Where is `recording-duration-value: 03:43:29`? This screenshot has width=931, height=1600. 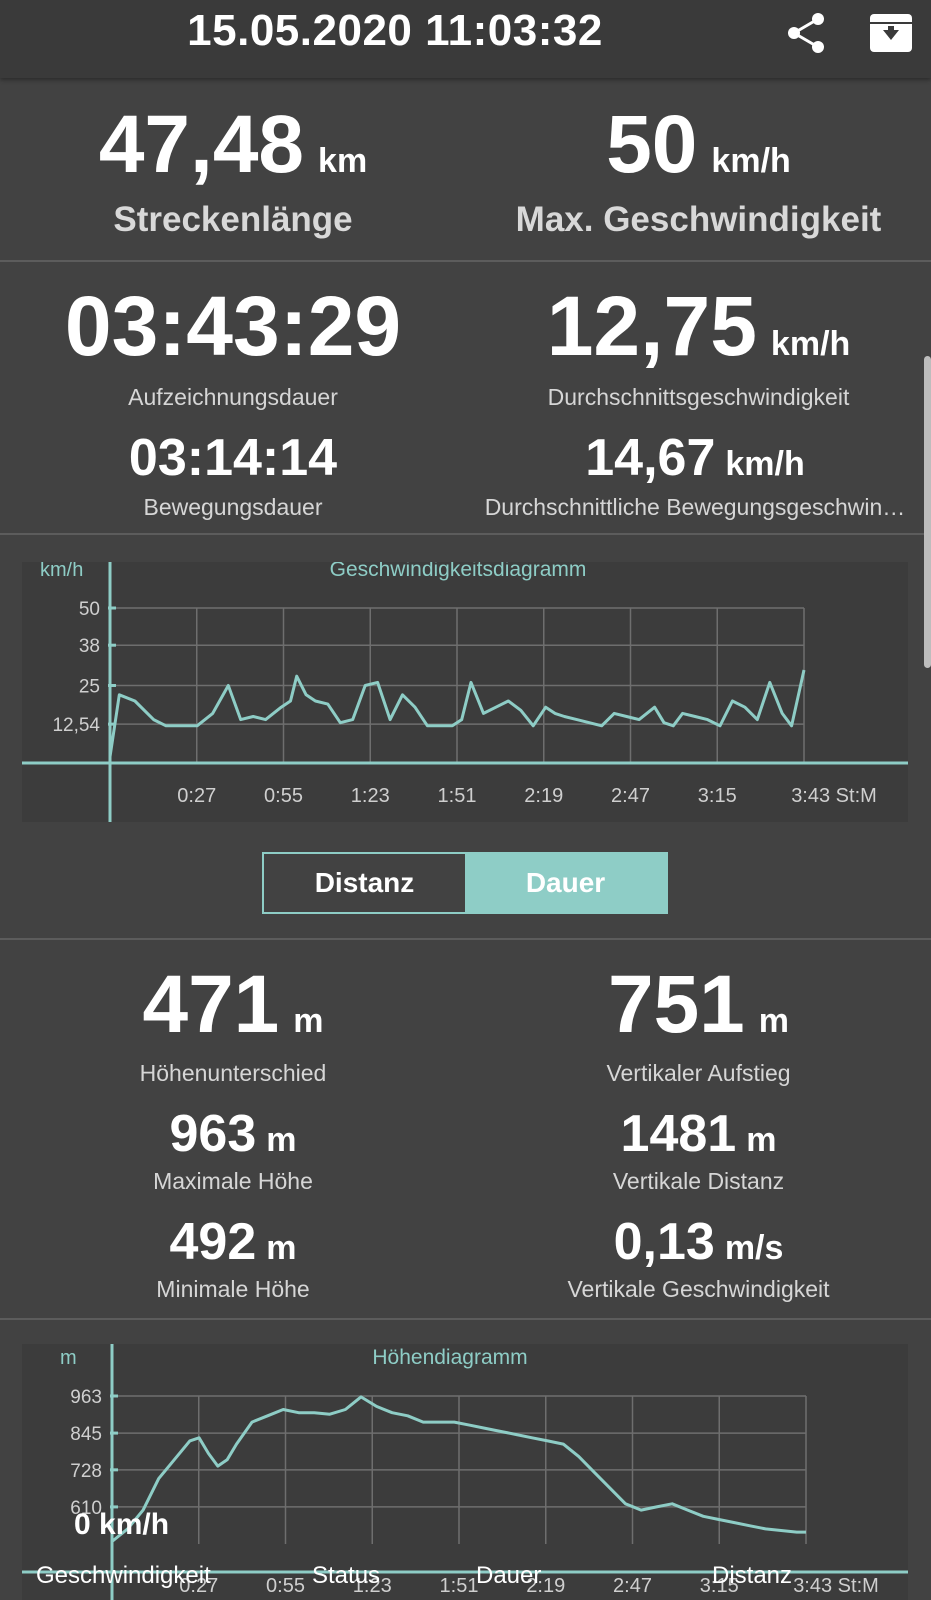
recording-duration-value: 03:43:29 is located at coordinates (233, 326).